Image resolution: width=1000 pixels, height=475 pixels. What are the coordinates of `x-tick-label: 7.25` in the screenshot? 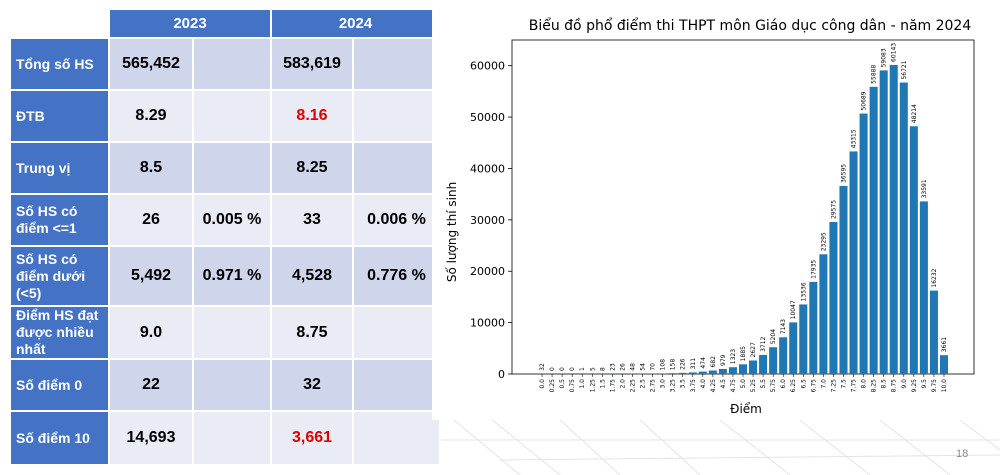 It's located at (833, 386).